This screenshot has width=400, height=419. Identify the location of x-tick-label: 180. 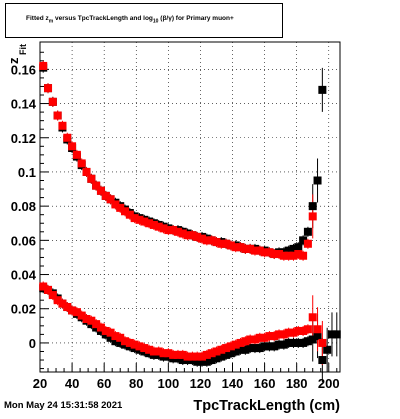
(297, 383).